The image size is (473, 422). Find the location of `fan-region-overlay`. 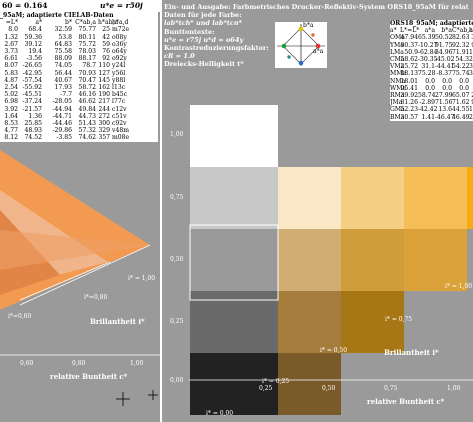

fan-region-overlay is located at coordinates (75, 250).